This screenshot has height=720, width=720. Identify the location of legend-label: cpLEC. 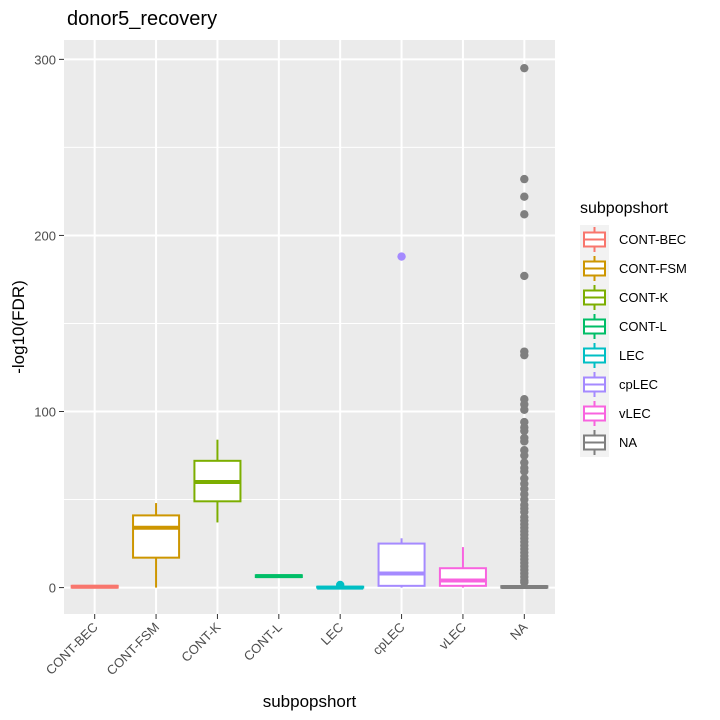
(638, 384).